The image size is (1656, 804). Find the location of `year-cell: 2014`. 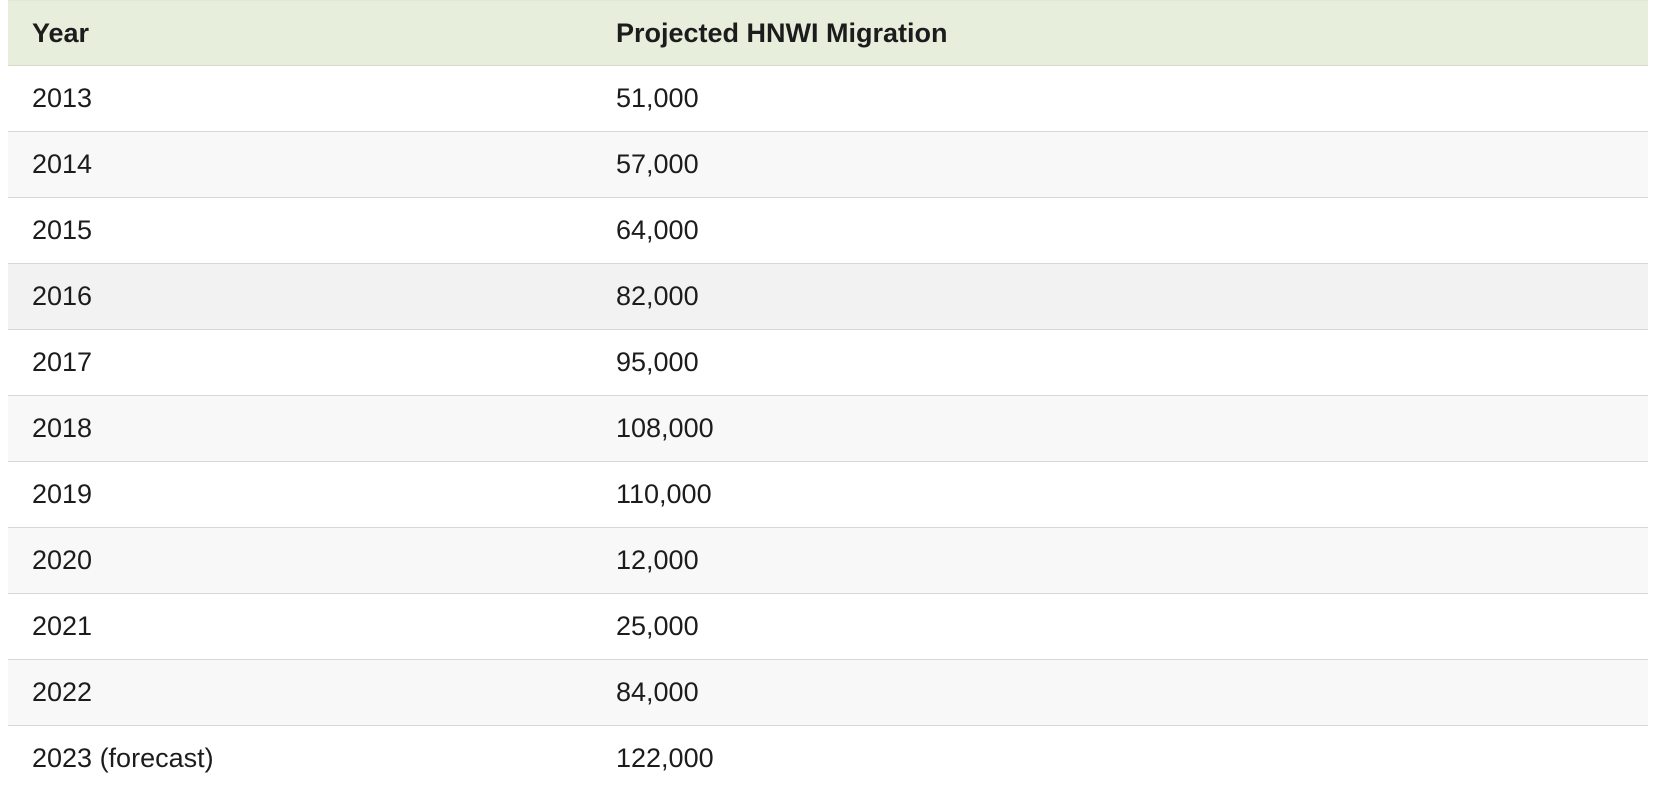

year-cell: 2014 is located at coordinates (62, 164).